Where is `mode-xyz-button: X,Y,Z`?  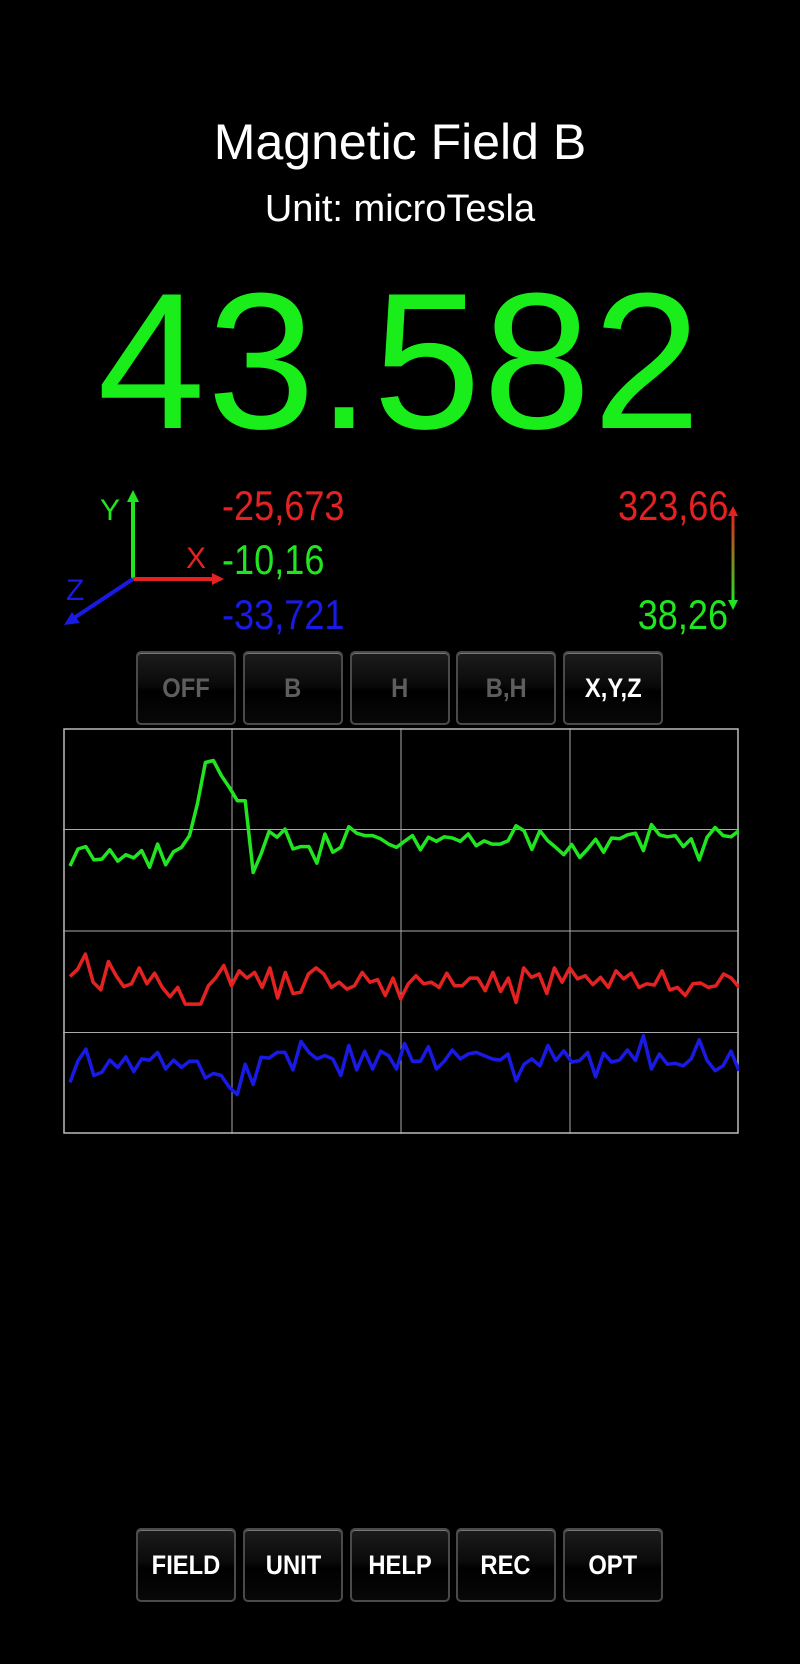 mode-xyz-button: X,Y,Z is located at coordinates (613, 688).